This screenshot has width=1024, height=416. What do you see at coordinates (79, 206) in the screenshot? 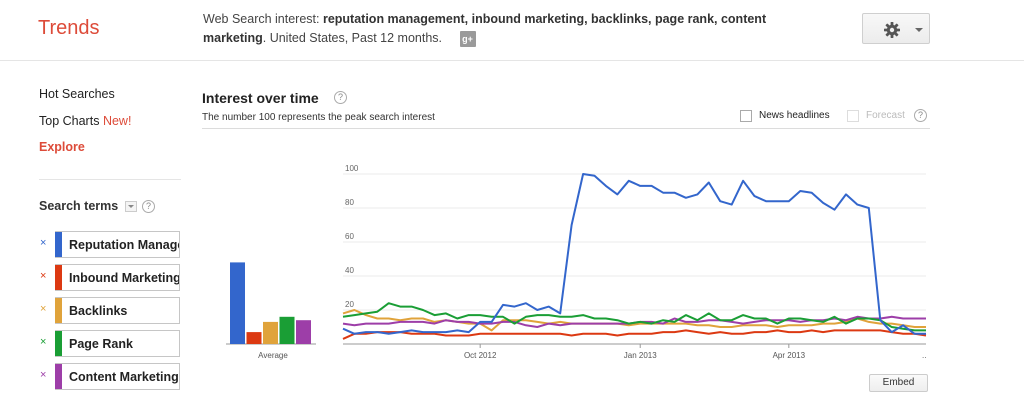
I see `search-terms-title: Search terms` at bounding box center [79, 206].